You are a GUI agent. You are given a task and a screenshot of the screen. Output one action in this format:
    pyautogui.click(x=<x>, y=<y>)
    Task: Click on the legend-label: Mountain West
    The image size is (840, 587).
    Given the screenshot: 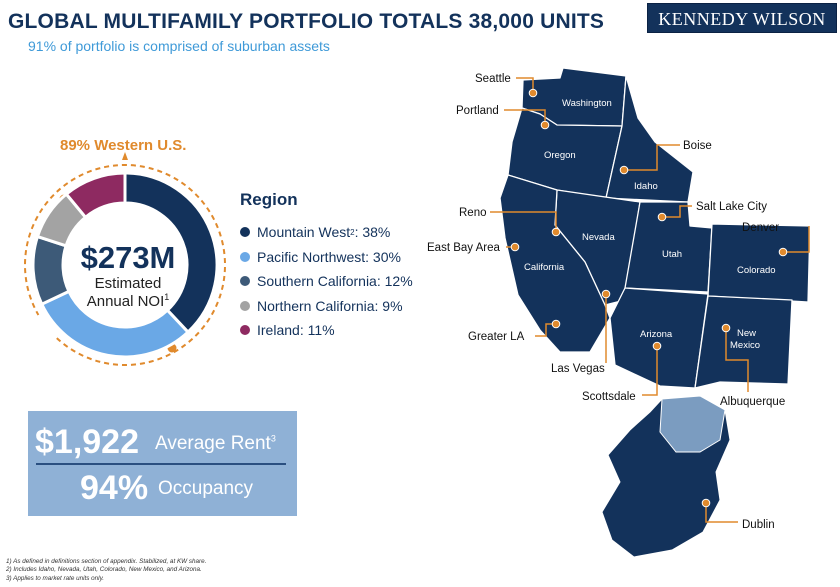 What is the action you would take?
    pyautogui.click(x=304, y=232)
    